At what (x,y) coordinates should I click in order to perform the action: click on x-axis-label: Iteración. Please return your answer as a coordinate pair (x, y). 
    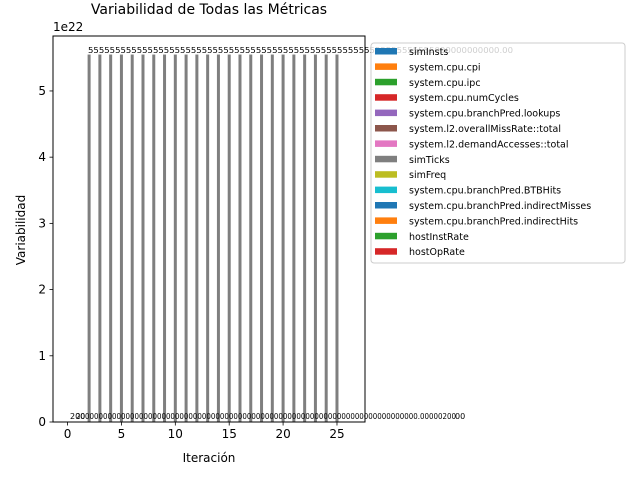
    Looking at the image, I should click on (209, 458).